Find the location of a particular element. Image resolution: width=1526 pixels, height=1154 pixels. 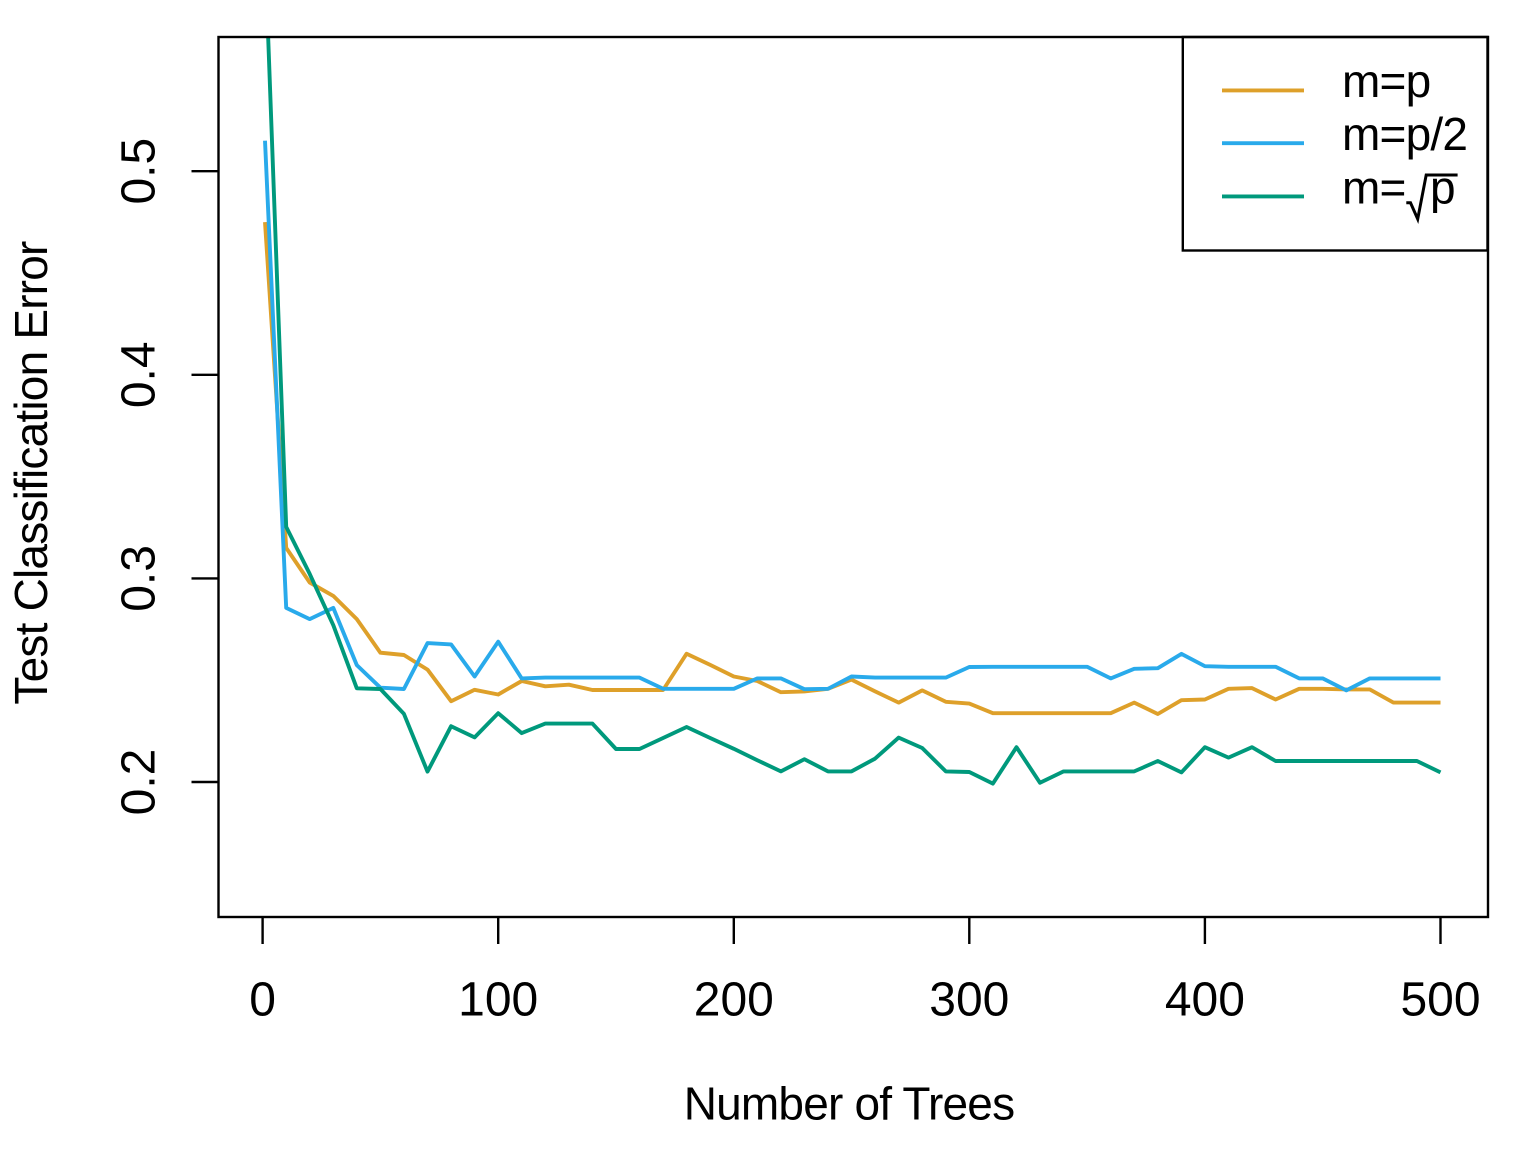

svg-text: m= is located at coordinates (1374, 187).